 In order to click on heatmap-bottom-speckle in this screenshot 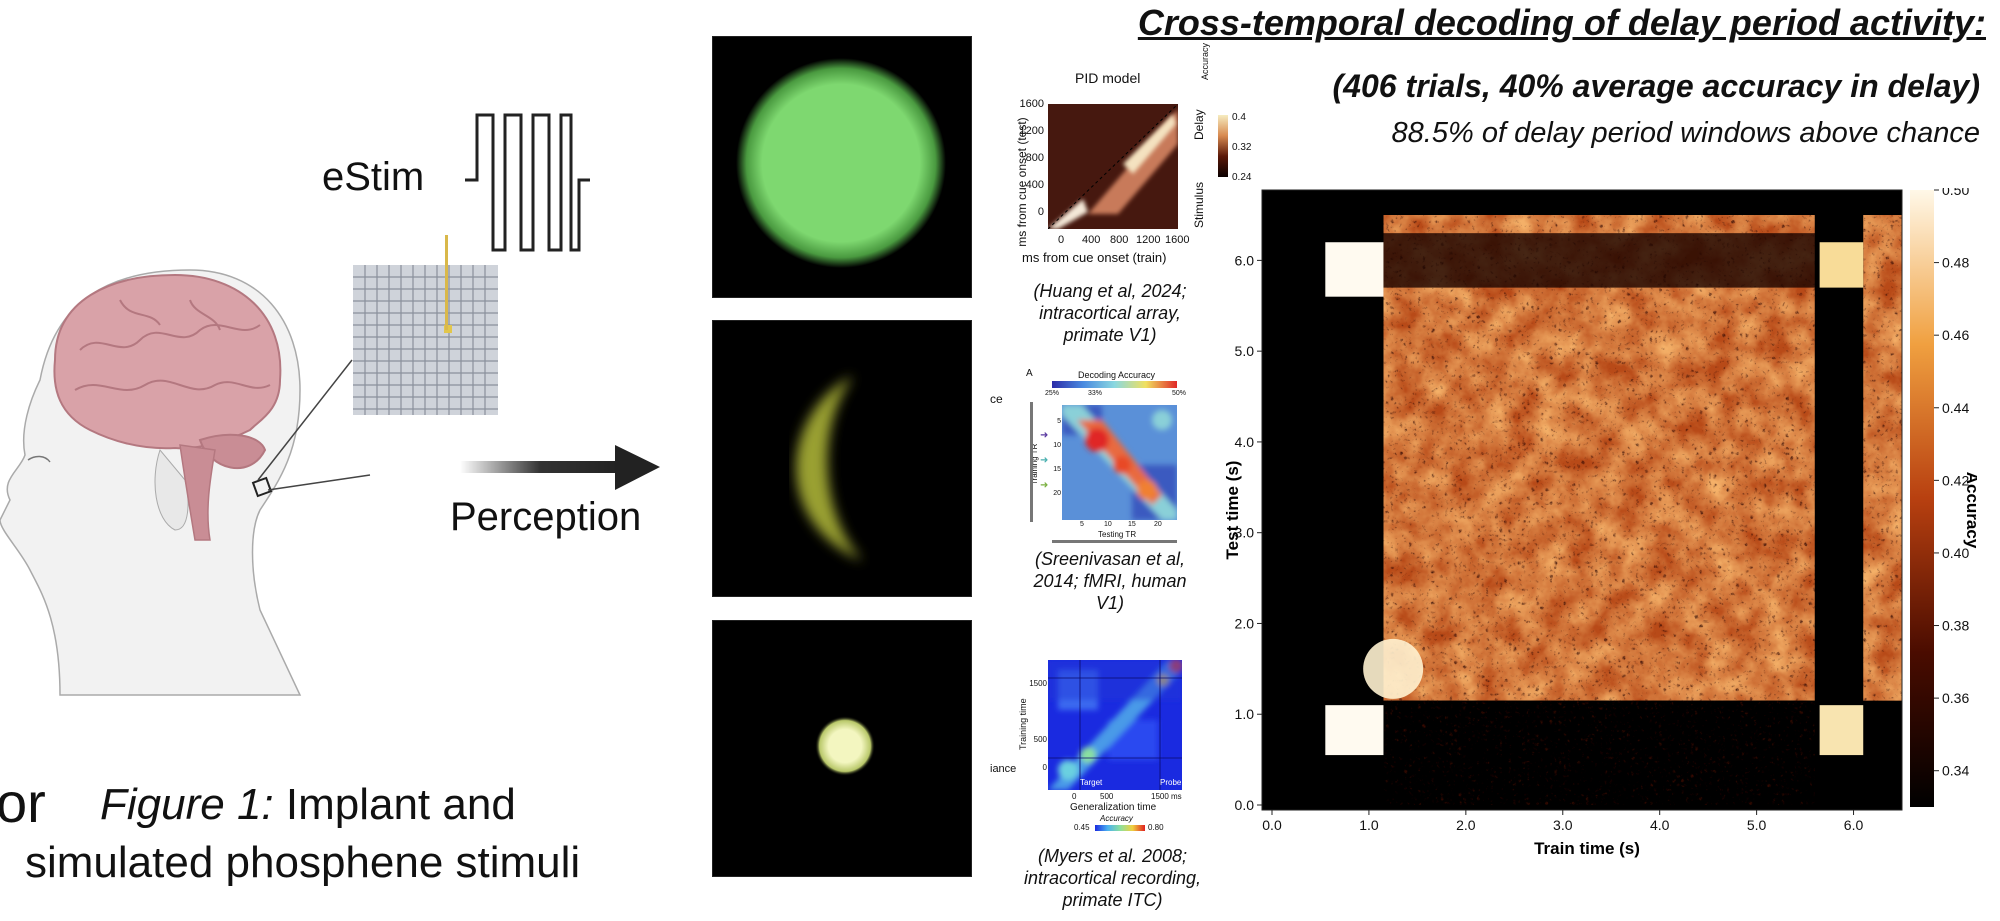, I will do `click(1599, 752)`.